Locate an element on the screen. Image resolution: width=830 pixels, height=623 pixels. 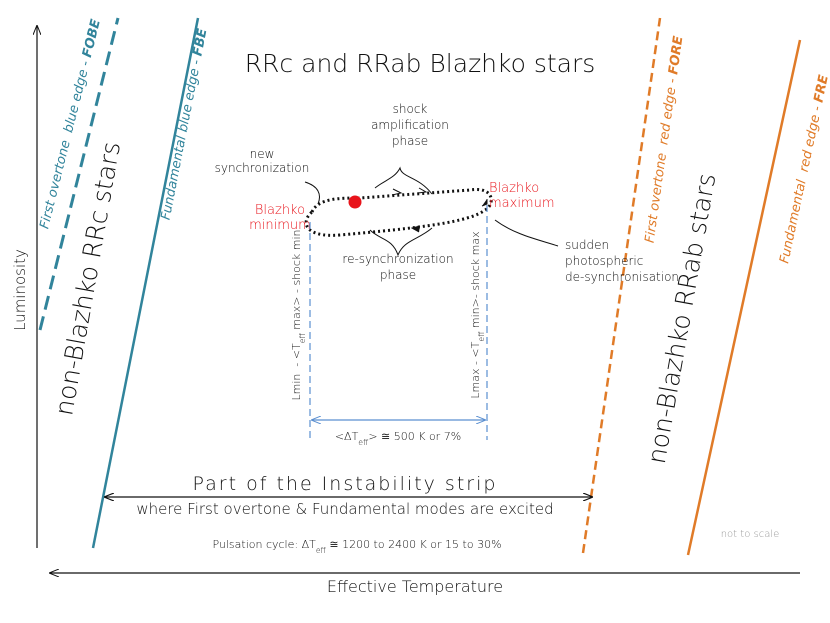
line: de-synchronisation is located at coordinates (622, 277).